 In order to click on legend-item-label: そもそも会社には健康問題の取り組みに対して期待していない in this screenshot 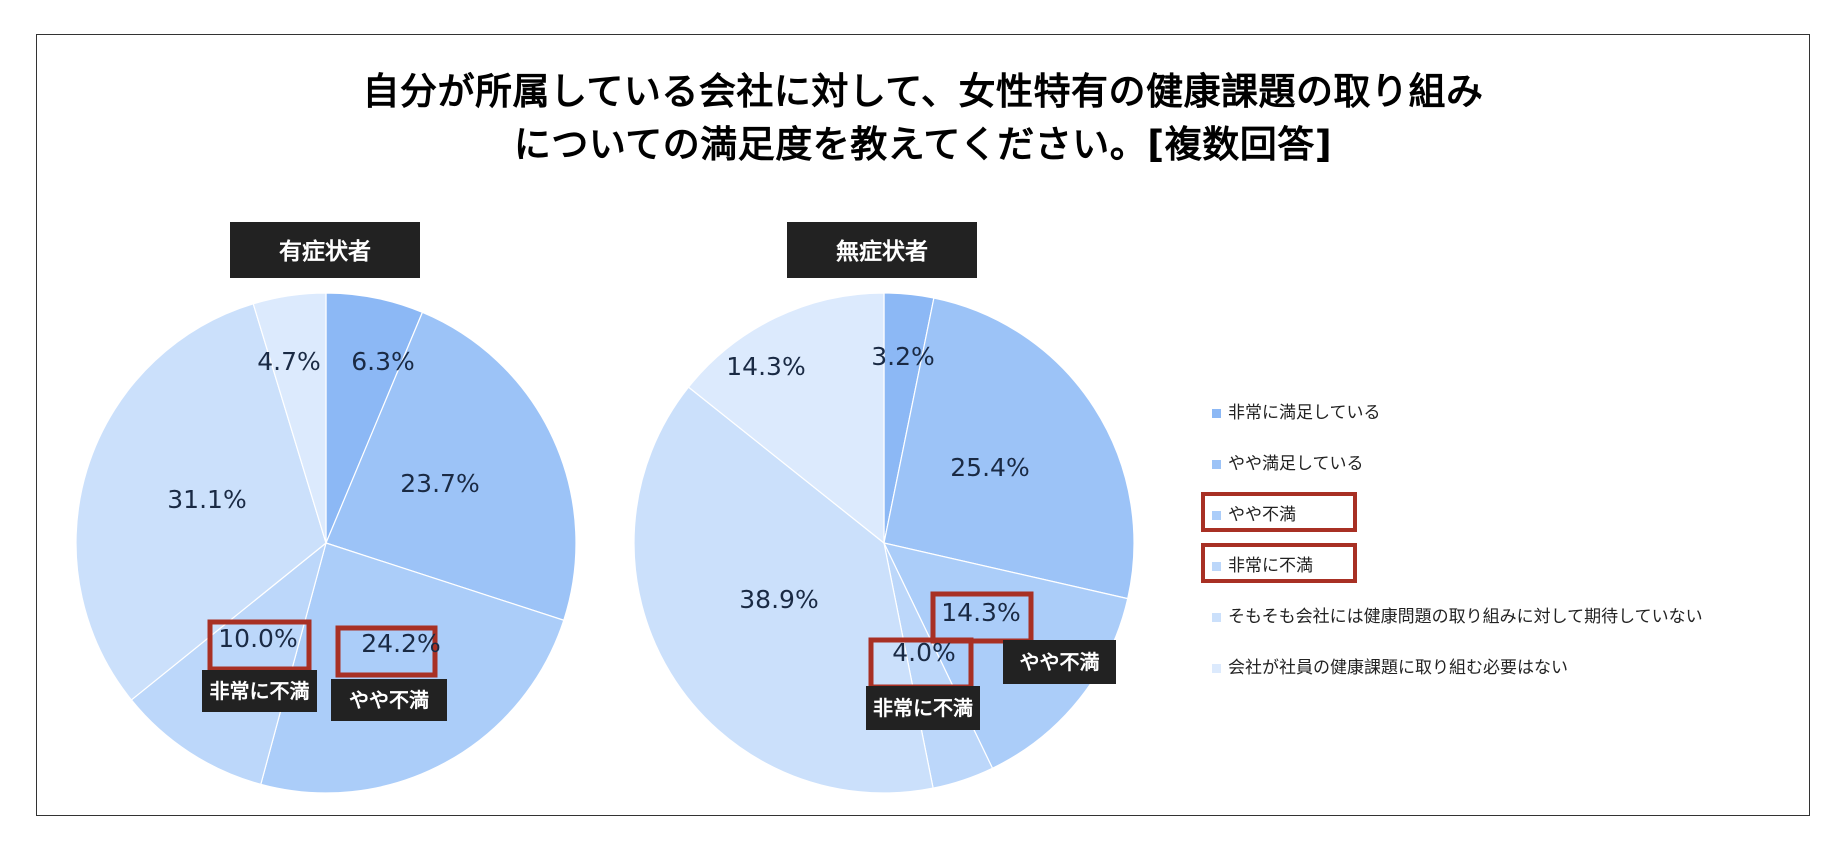, I will do `click(1465, 617)`.